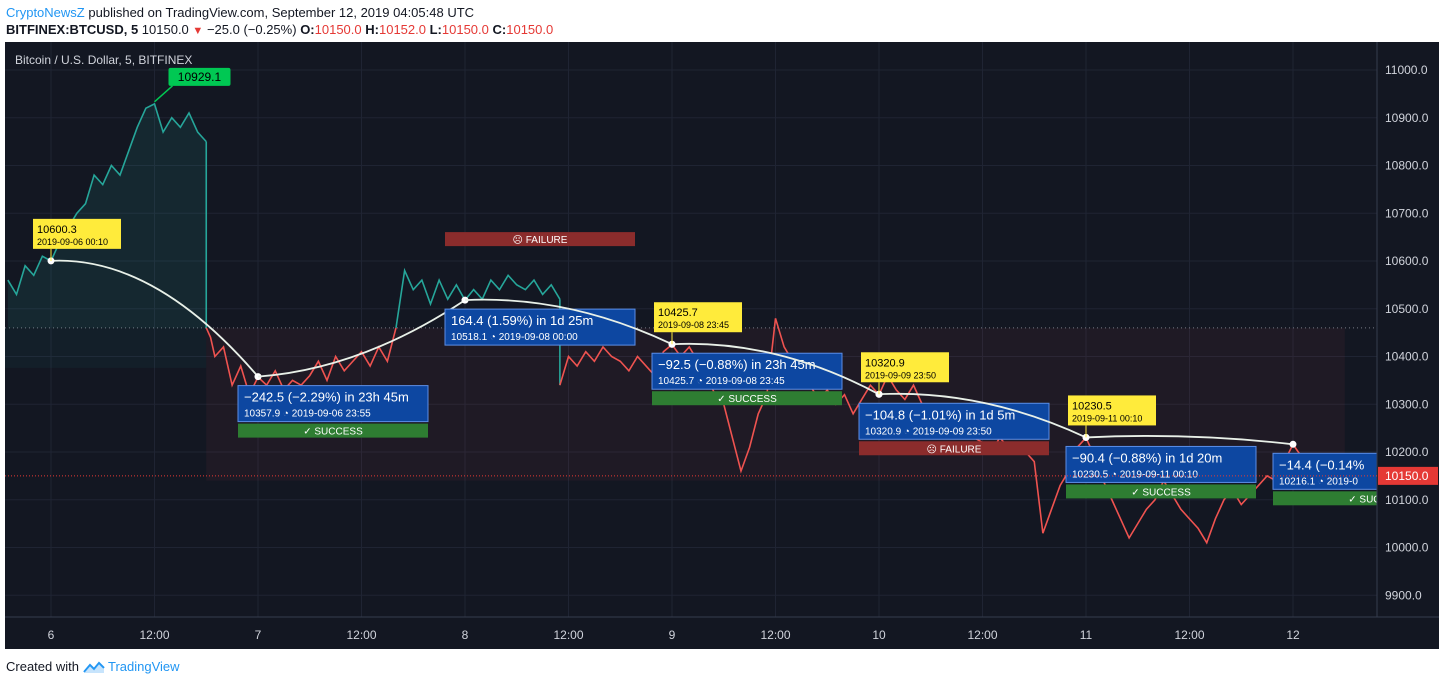  I want to click on note-value: 10600.3, so click(57, 230).